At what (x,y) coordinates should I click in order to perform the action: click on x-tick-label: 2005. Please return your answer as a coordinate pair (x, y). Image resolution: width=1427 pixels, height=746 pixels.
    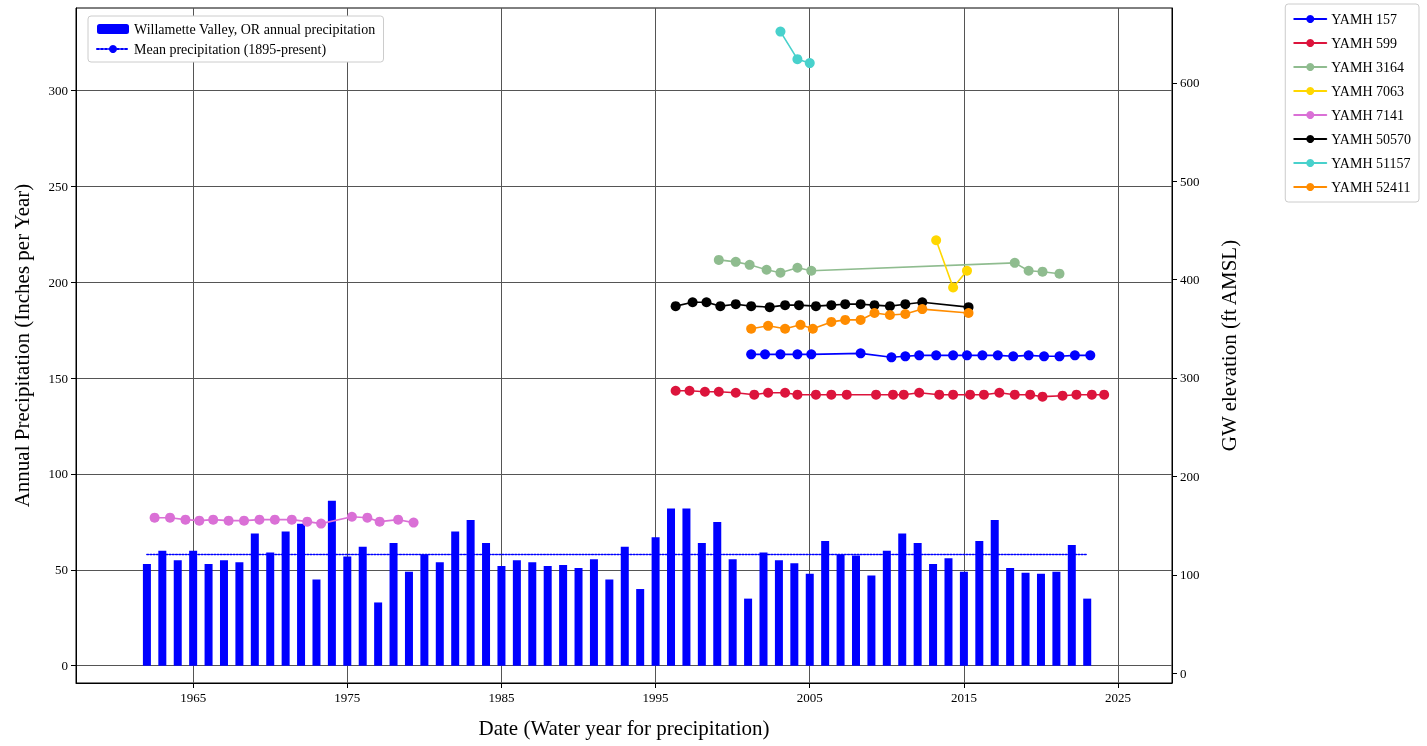
    Looking at the image, I should click on (809, 697).